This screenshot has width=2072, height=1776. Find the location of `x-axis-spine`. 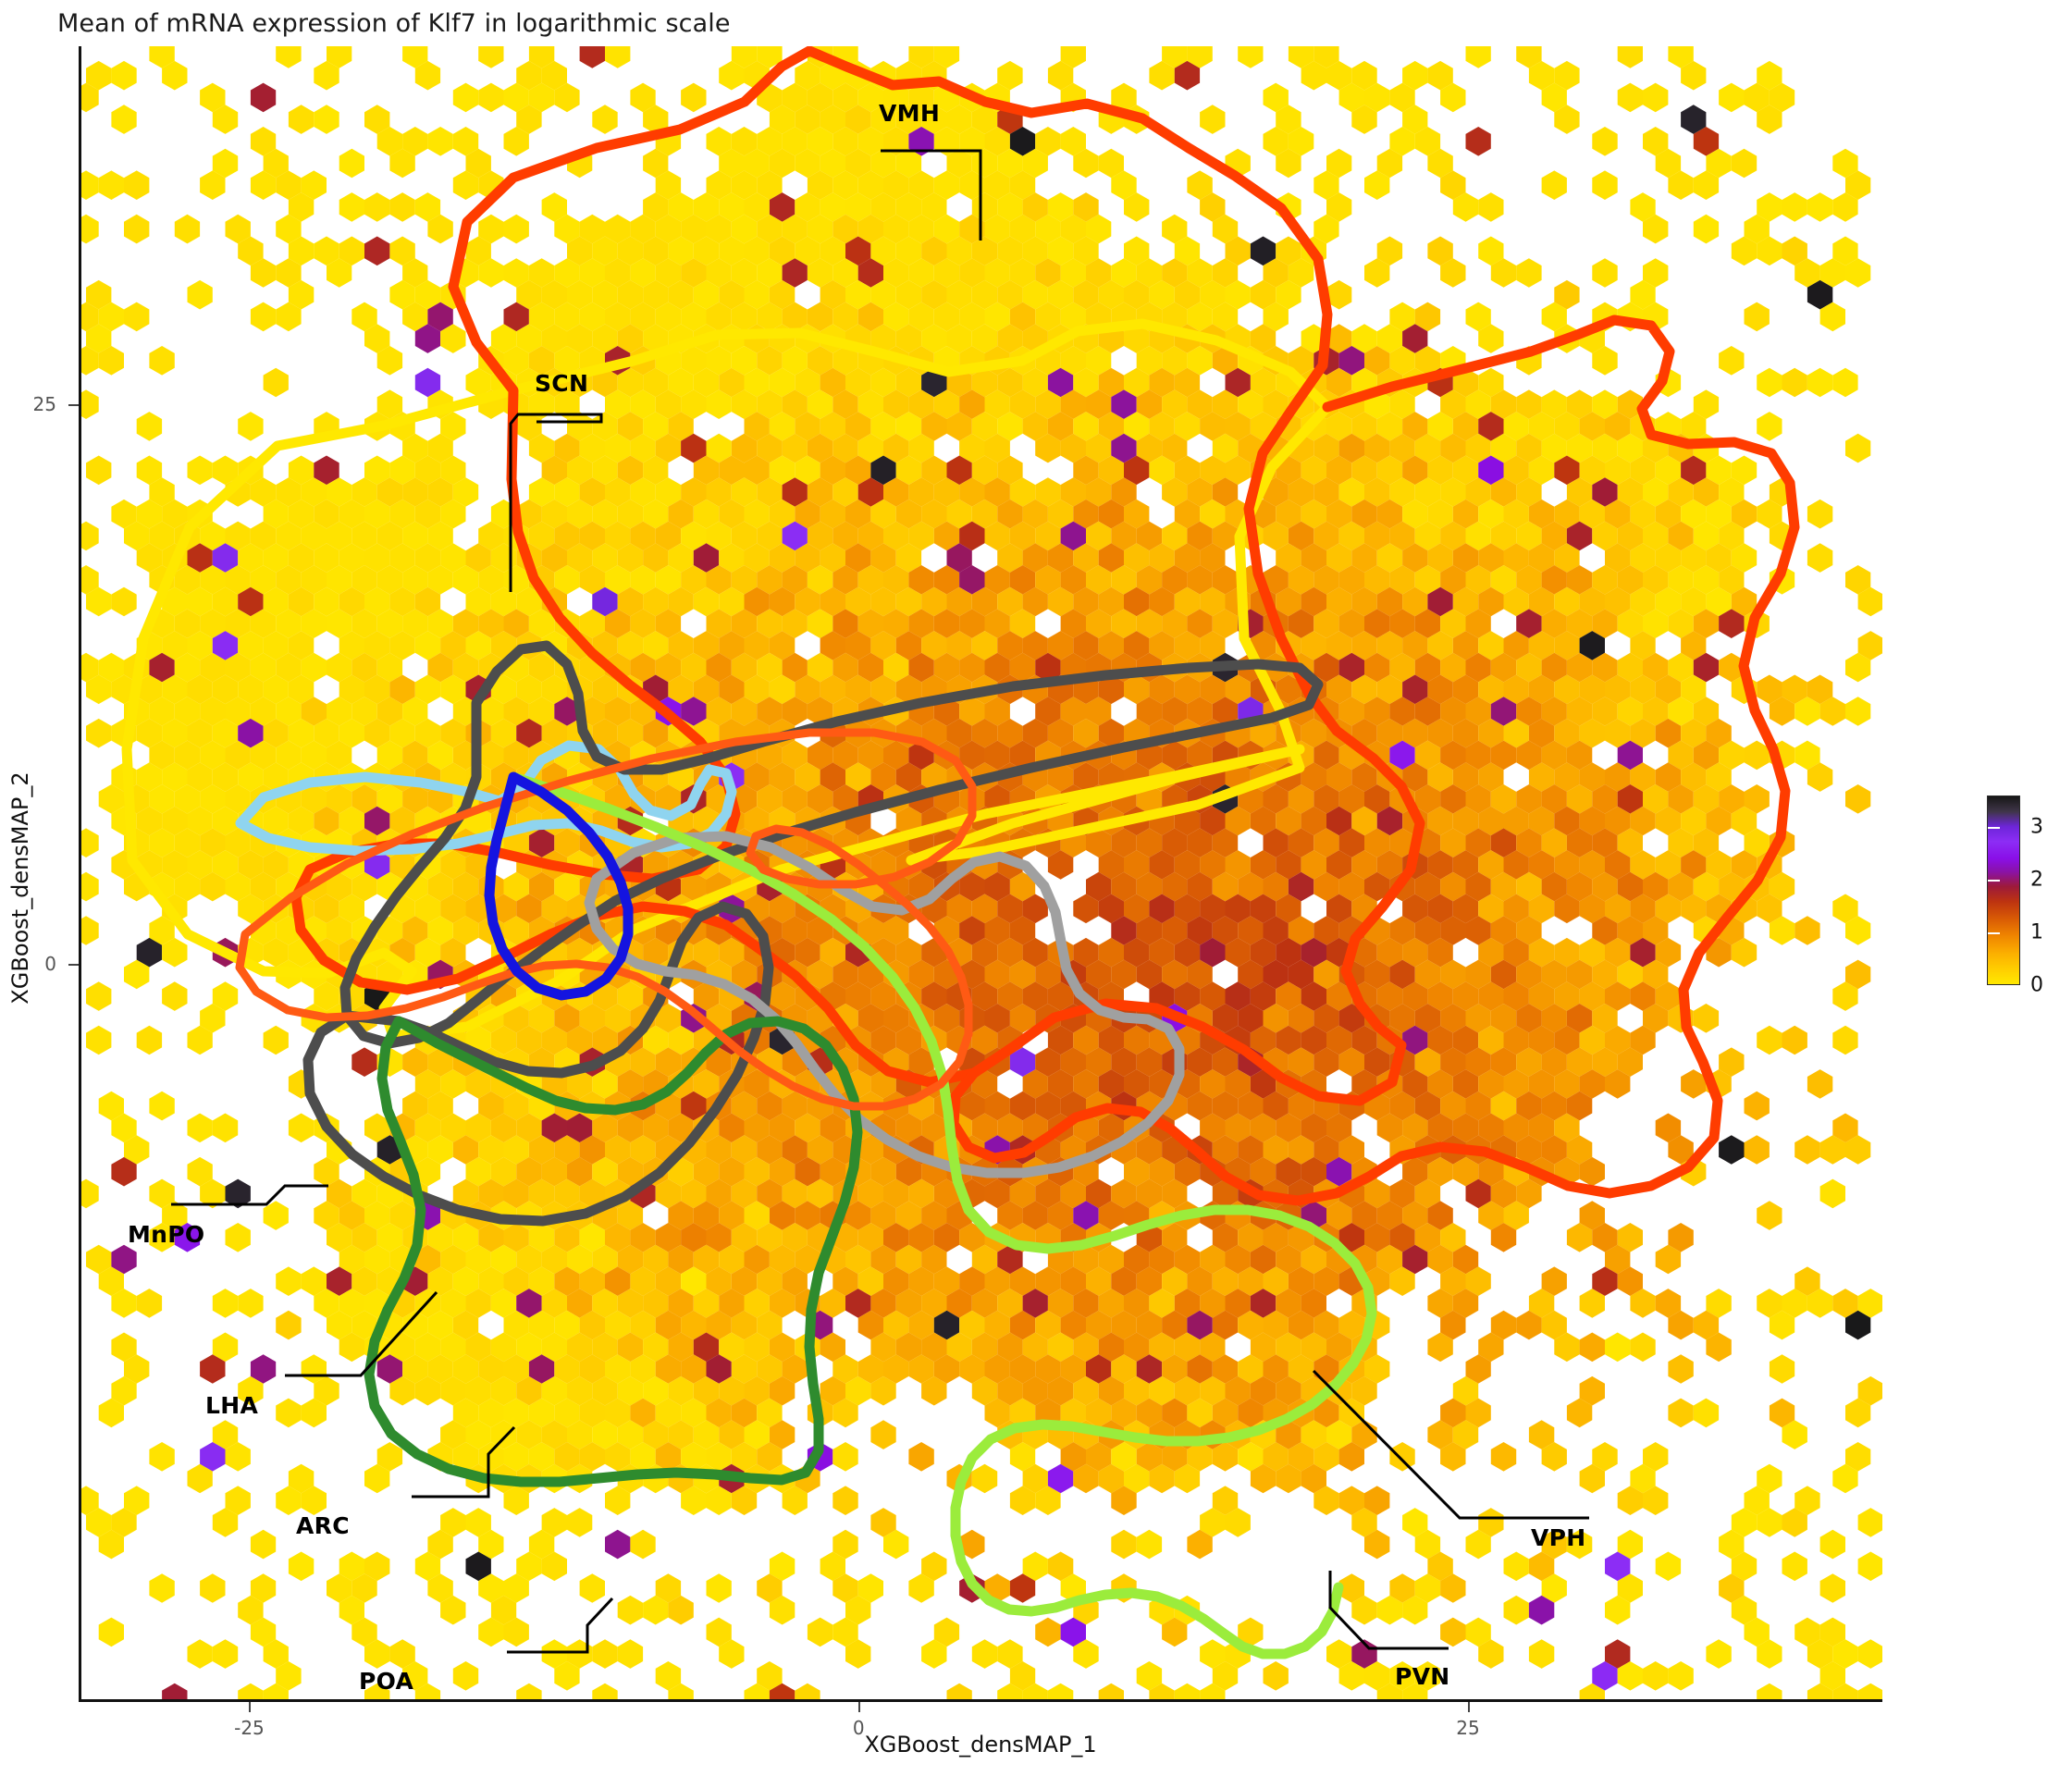

x-axis-spine is located at coordinates (980, 1701).